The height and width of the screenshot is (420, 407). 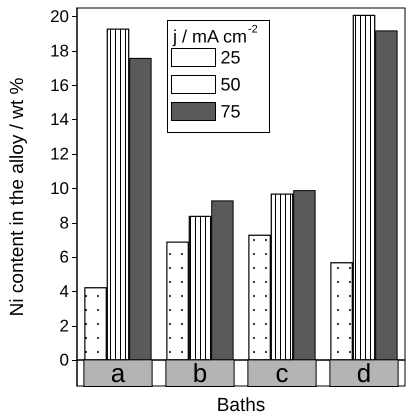 What do you see at coordinates (59, 85) in the screenshot?
I see `y-tick-label: 16` at bounding box center [59, 85].